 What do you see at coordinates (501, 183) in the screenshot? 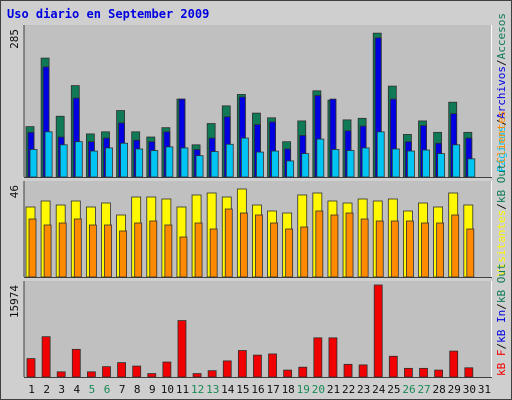
I see `middle-legend-part: kB Out` at bounding box center [501, 183].